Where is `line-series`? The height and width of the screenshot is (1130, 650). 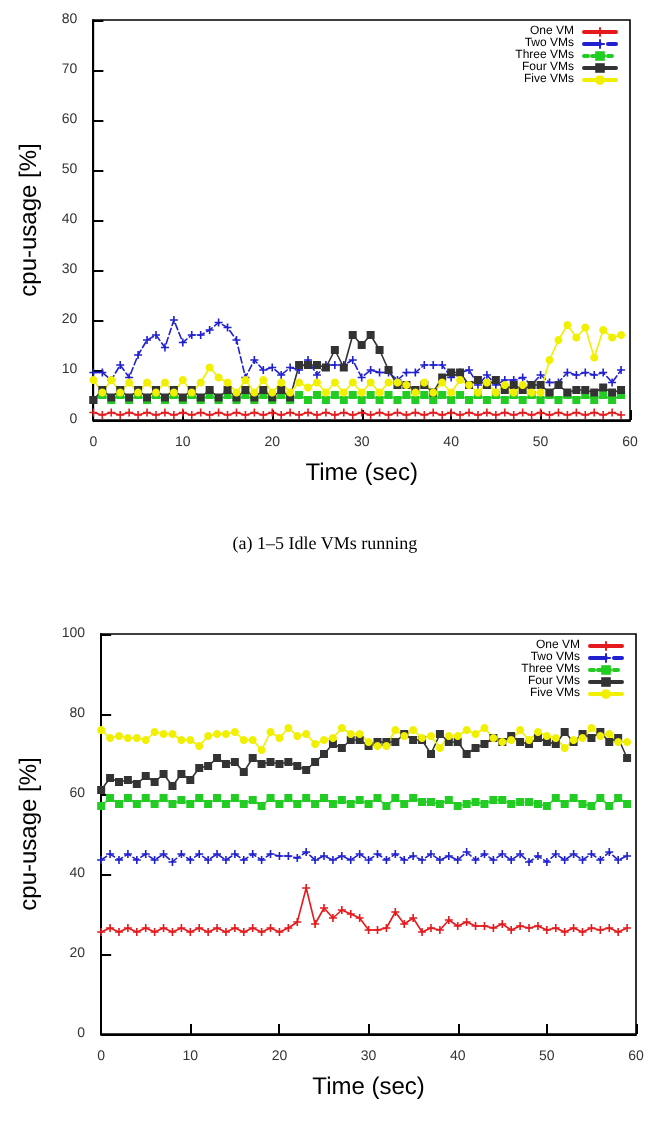 line-series is located at coordinates (364, 910).